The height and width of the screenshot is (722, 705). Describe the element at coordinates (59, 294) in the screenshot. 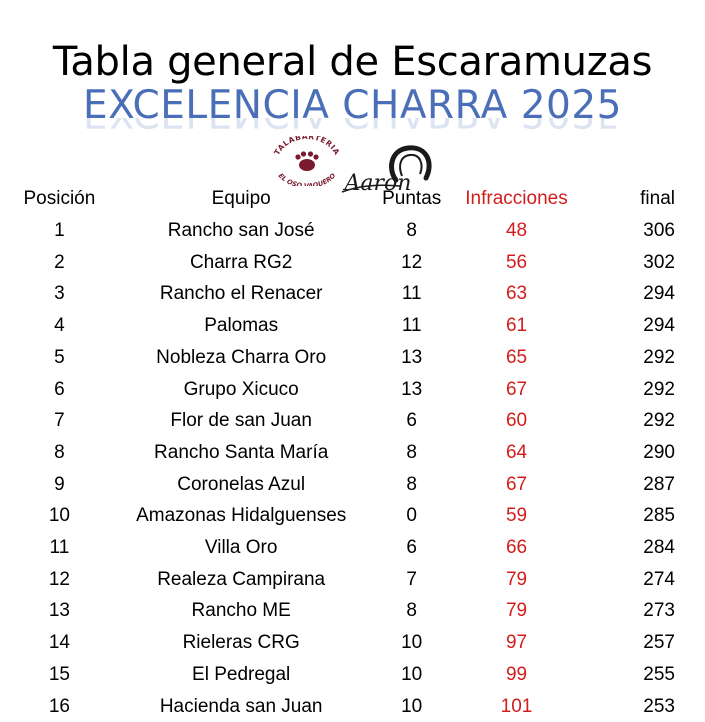

I see `cell-position: 3` at that location.